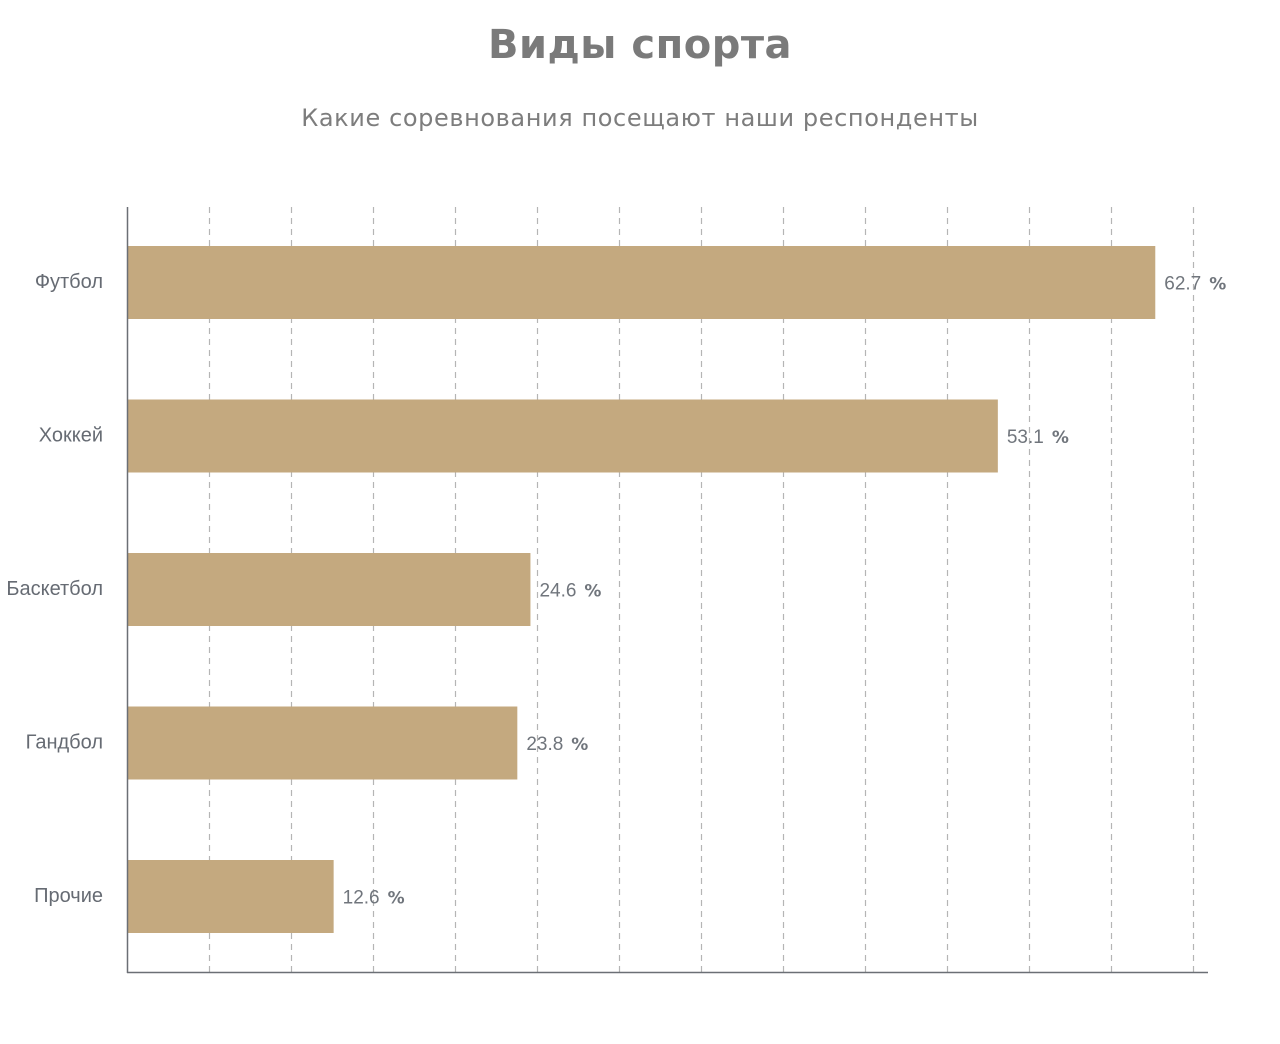 Image resolution: width=1280 pixels, height=1044 pixels. I want to click on value-number: 62.7, so click(1182, 284).